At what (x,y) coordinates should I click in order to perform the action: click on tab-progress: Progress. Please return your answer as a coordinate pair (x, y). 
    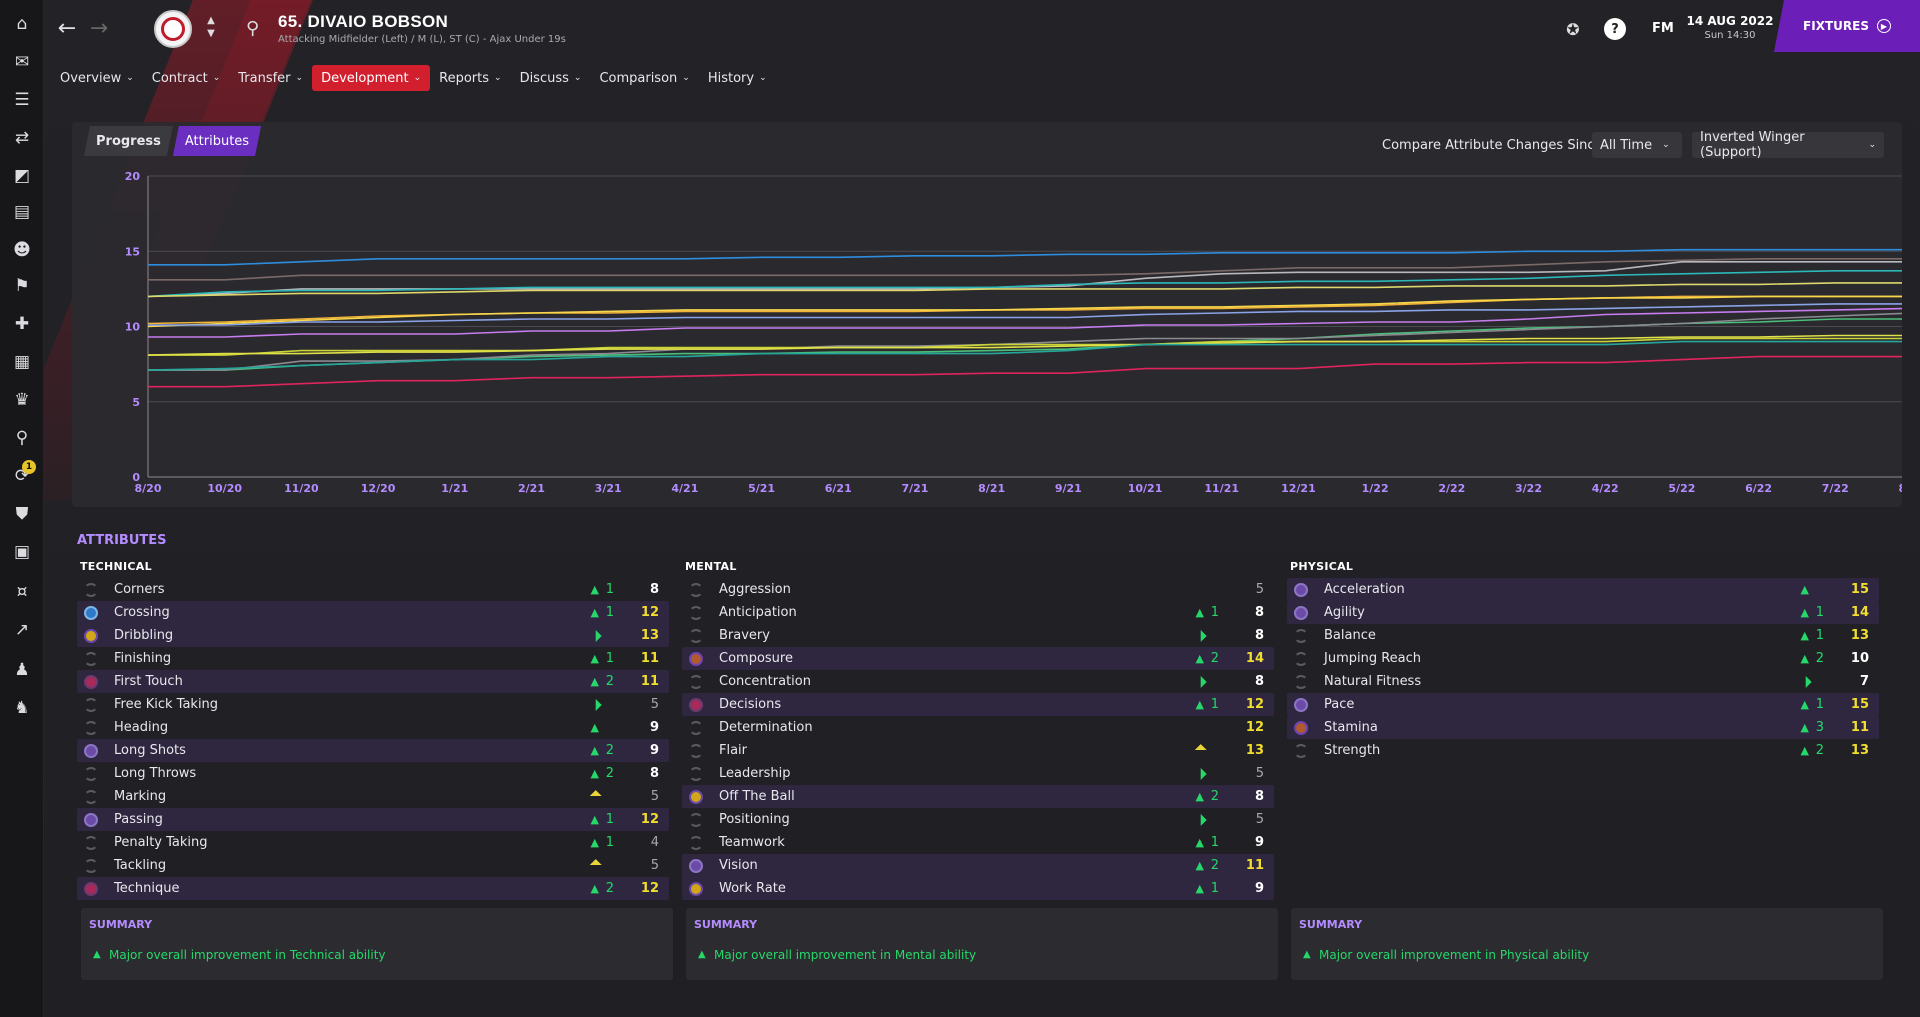
    Looking at the image, I should click on (128, 141).